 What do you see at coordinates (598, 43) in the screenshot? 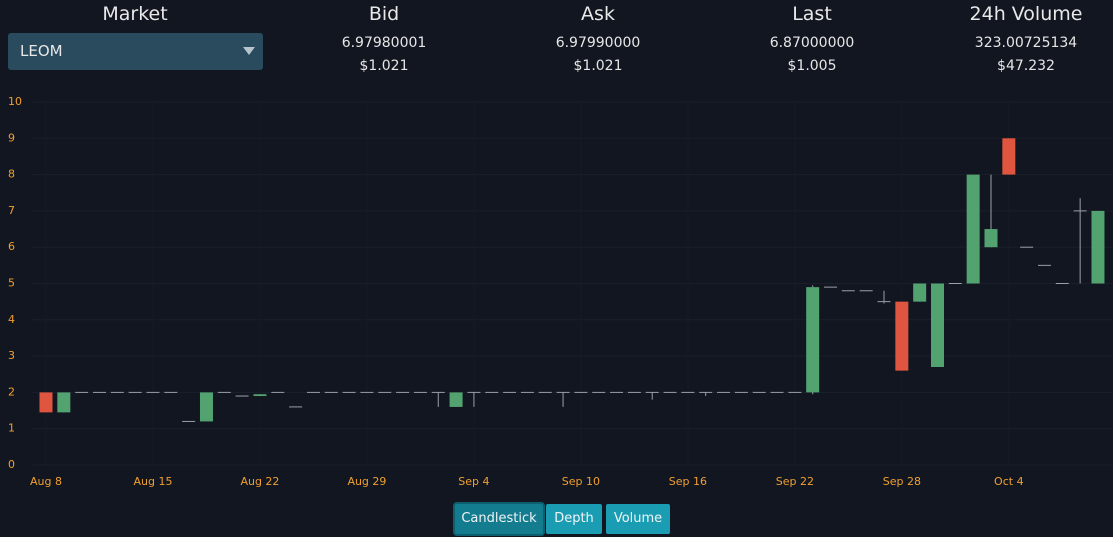
I see `price-value: 6.97990000` at bounding box center [598, 43].